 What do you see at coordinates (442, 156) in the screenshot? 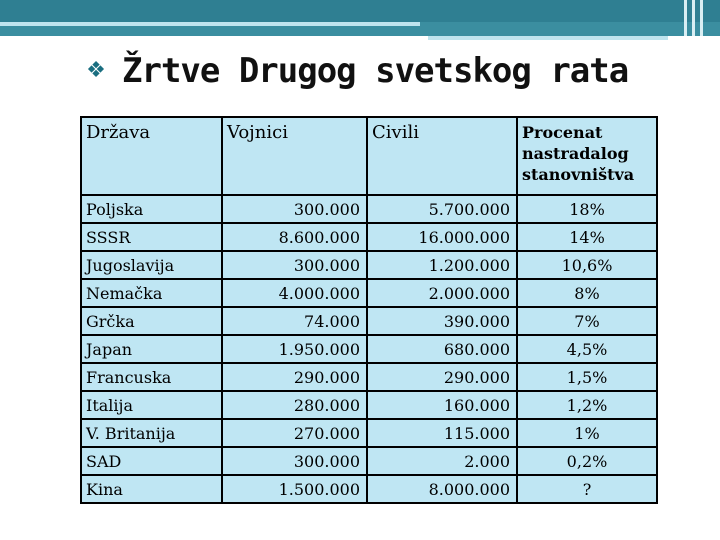
I see `header-civilians: Civili` at bounding box center [442, 156].